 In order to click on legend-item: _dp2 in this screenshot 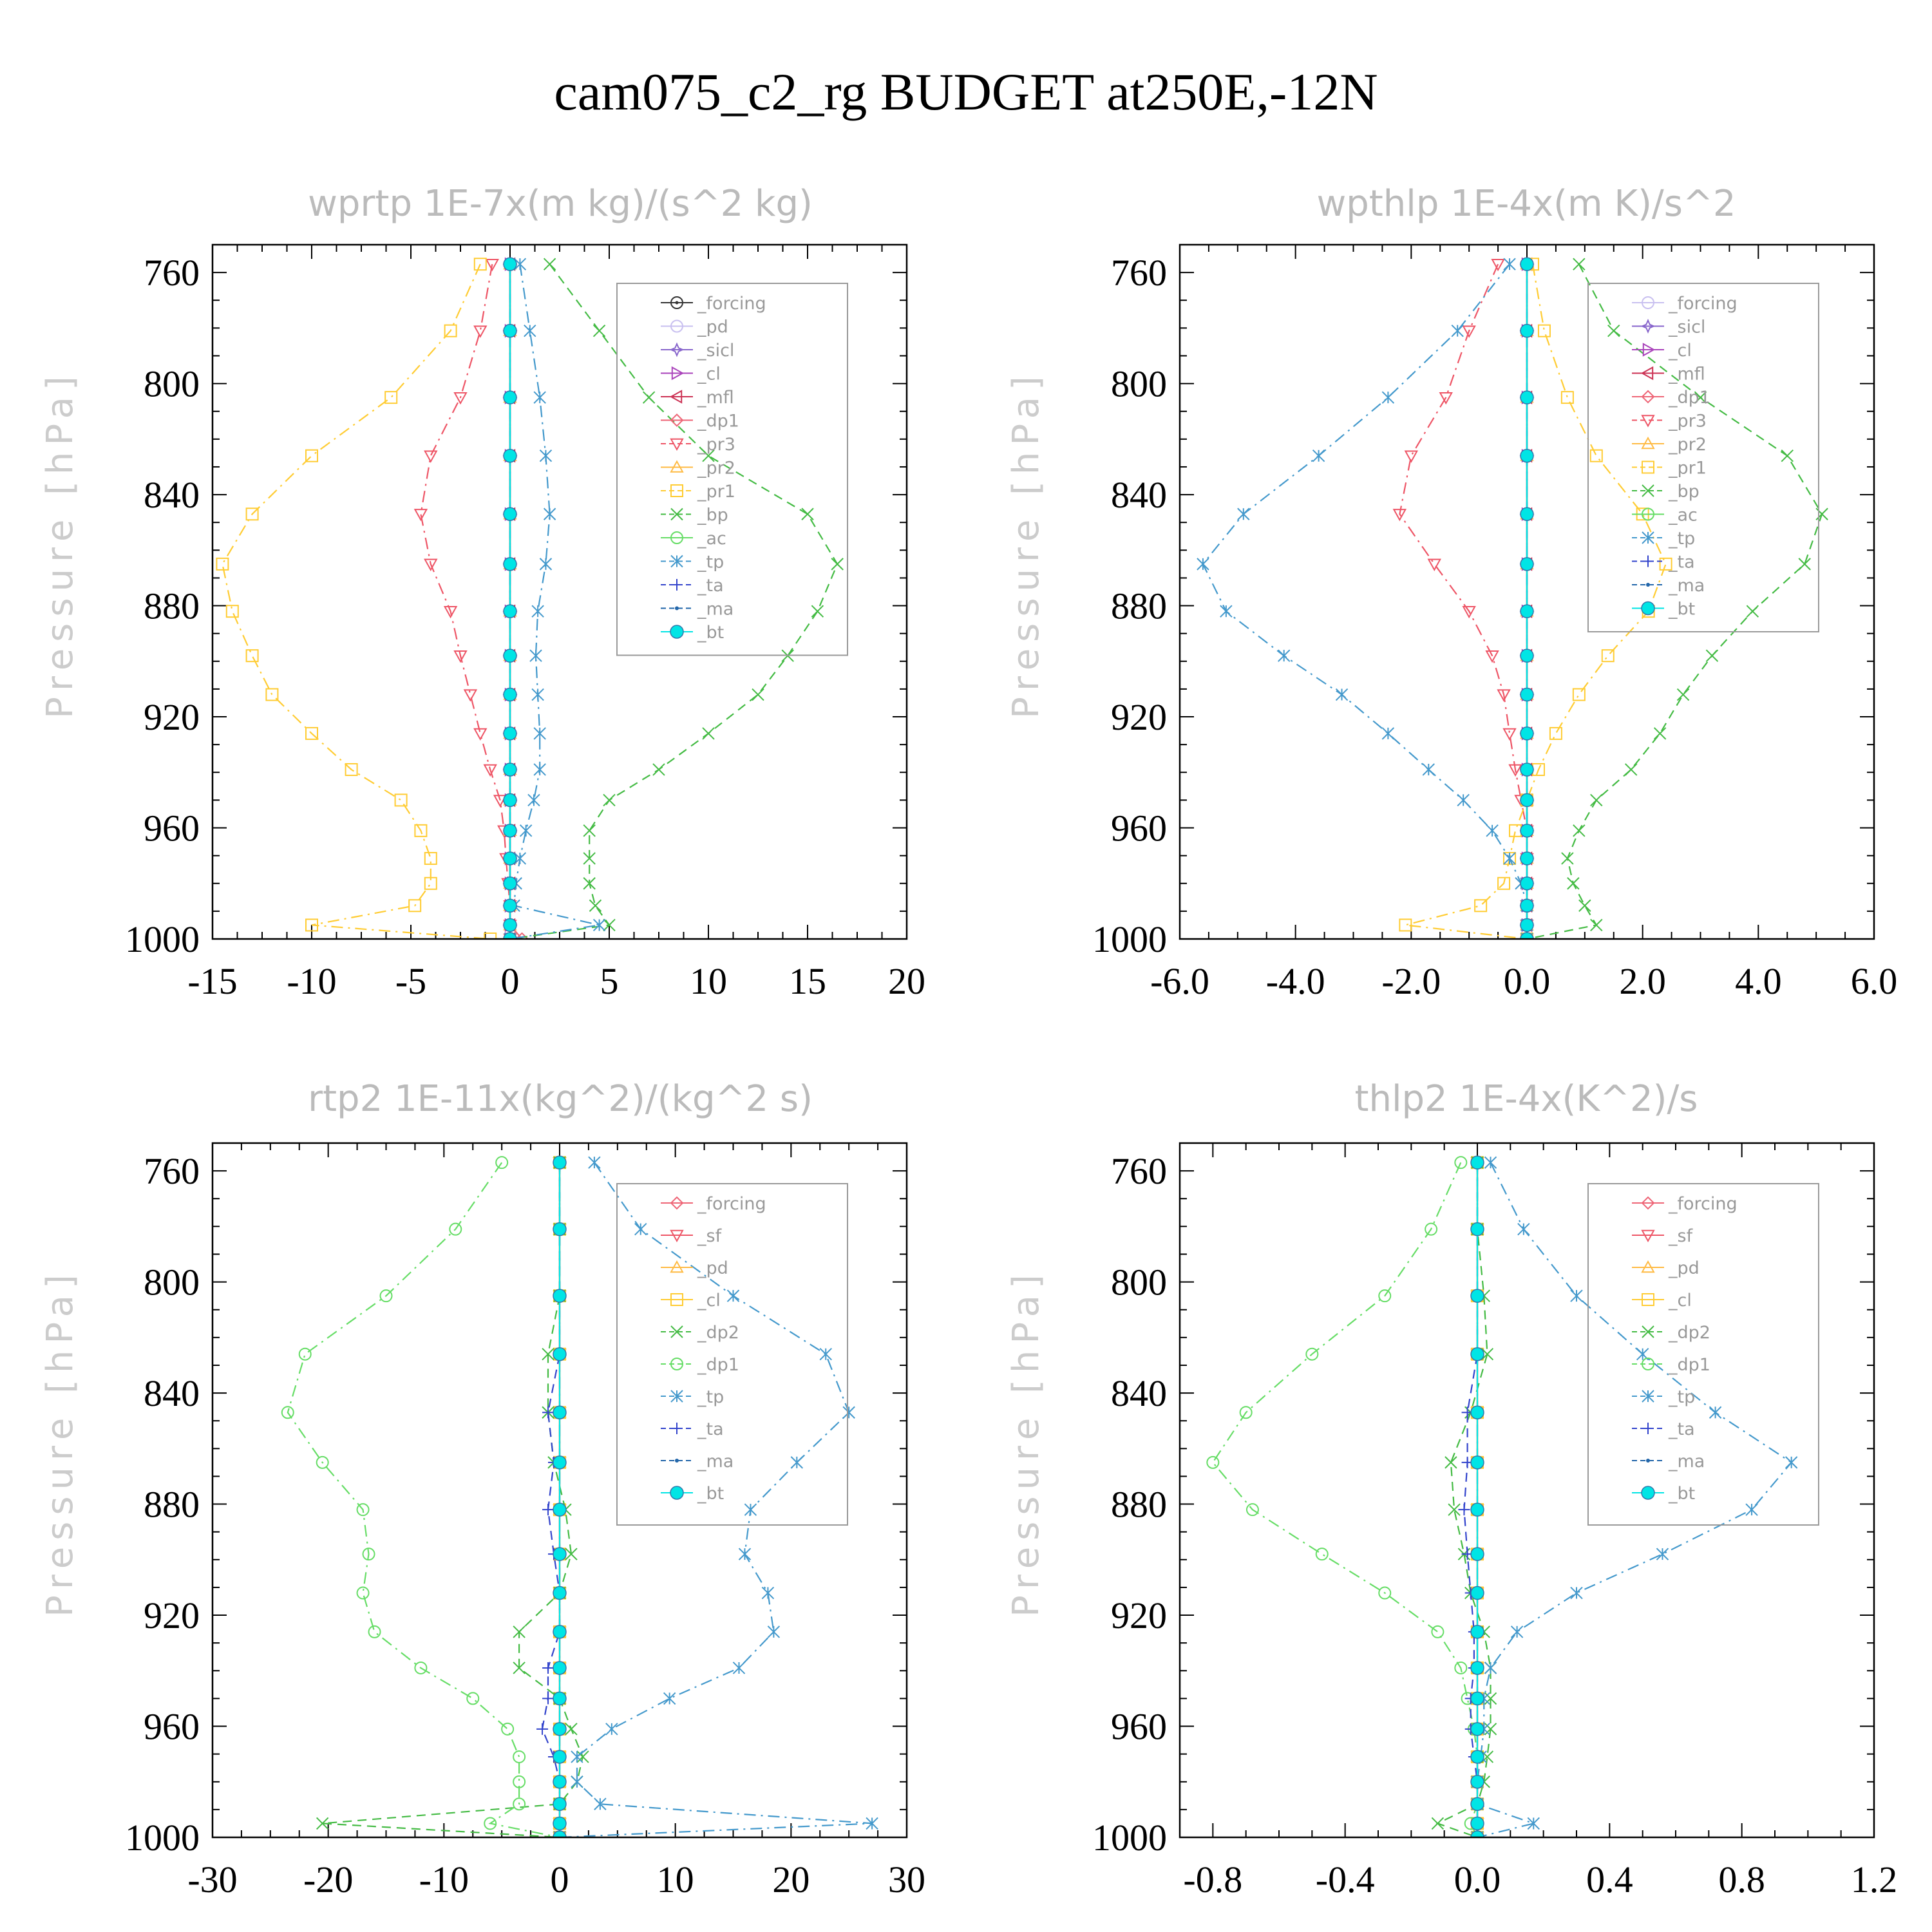, I will do `click(1671, 1333)`.